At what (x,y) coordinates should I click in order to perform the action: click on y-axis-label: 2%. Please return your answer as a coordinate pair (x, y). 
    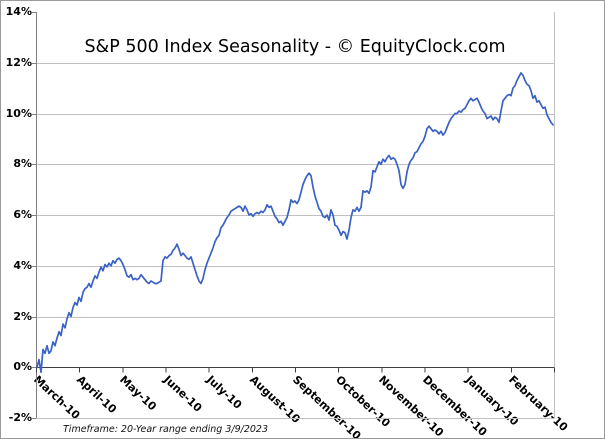
    Looking at the image, I should click on (22, 316).